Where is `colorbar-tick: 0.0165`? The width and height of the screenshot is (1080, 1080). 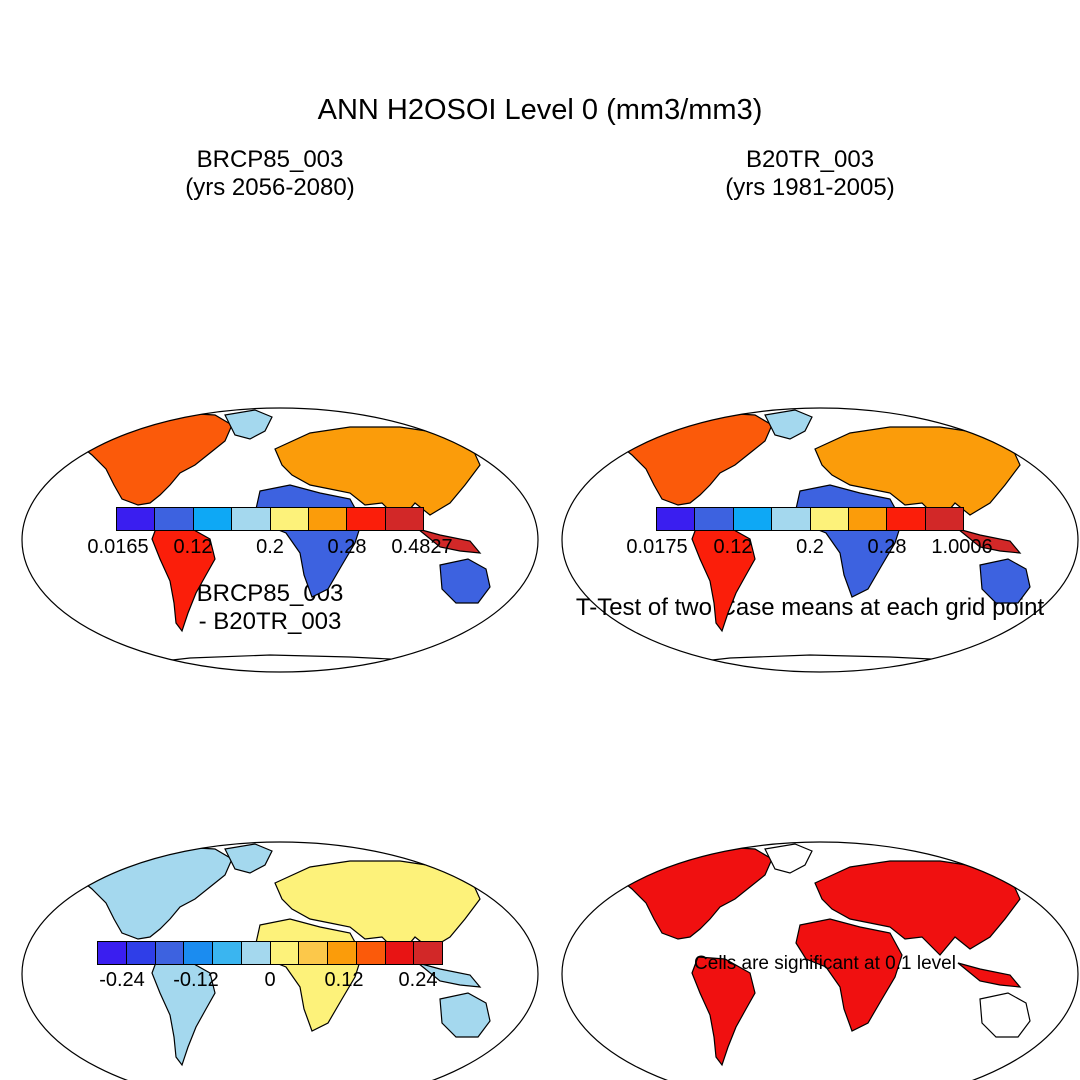
colorbar-tick: 0.0165 is located at coordinates (118, 547).